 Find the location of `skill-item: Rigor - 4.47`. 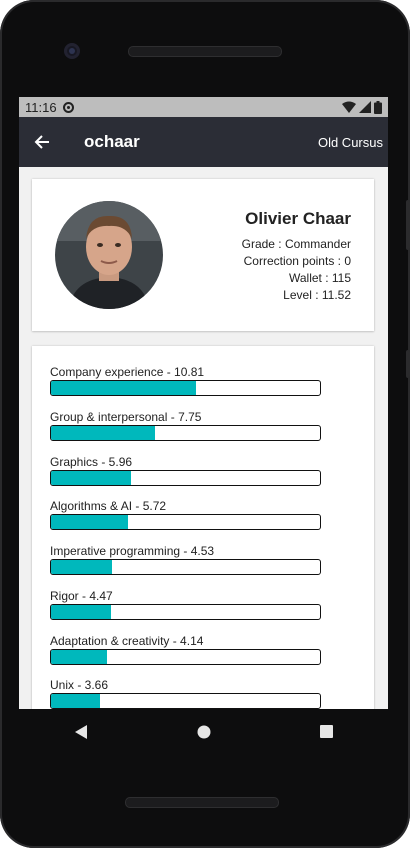

skill-item: Rigor - 4.47 is located at coordinates (185, 604).